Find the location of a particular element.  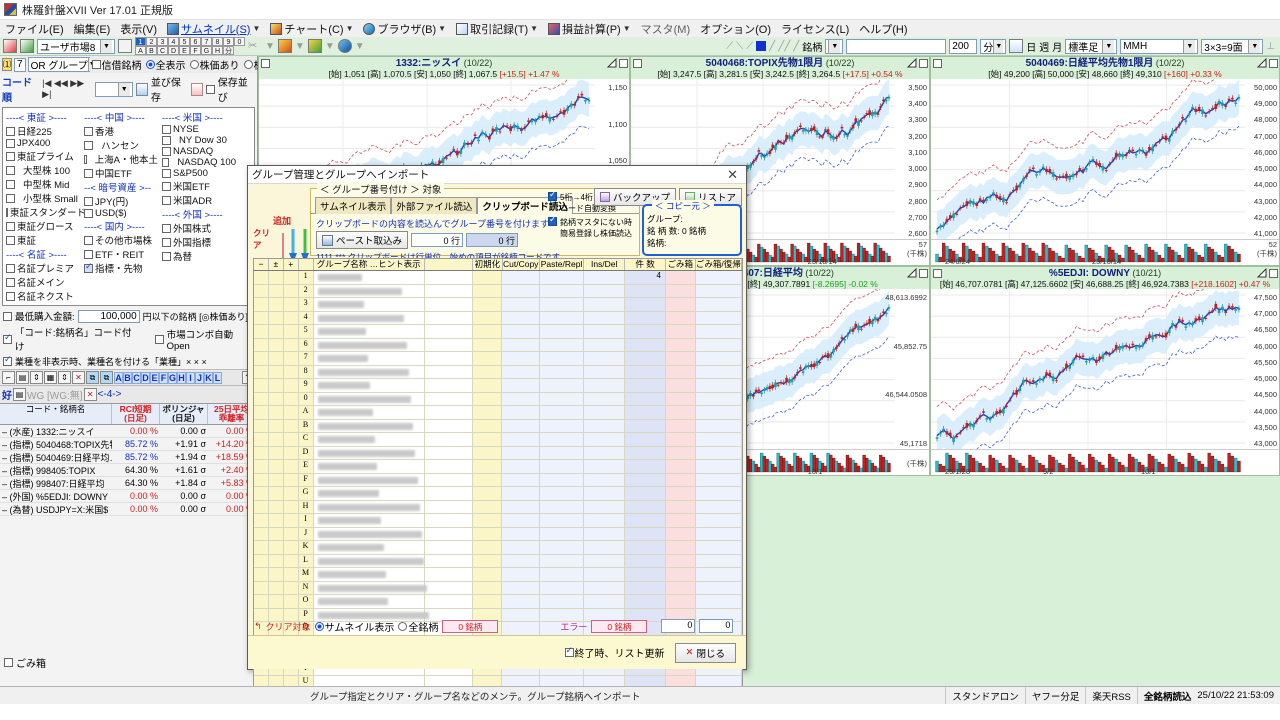

market-item-4-1: ETF・REIT is located at coordinates (121, 254).